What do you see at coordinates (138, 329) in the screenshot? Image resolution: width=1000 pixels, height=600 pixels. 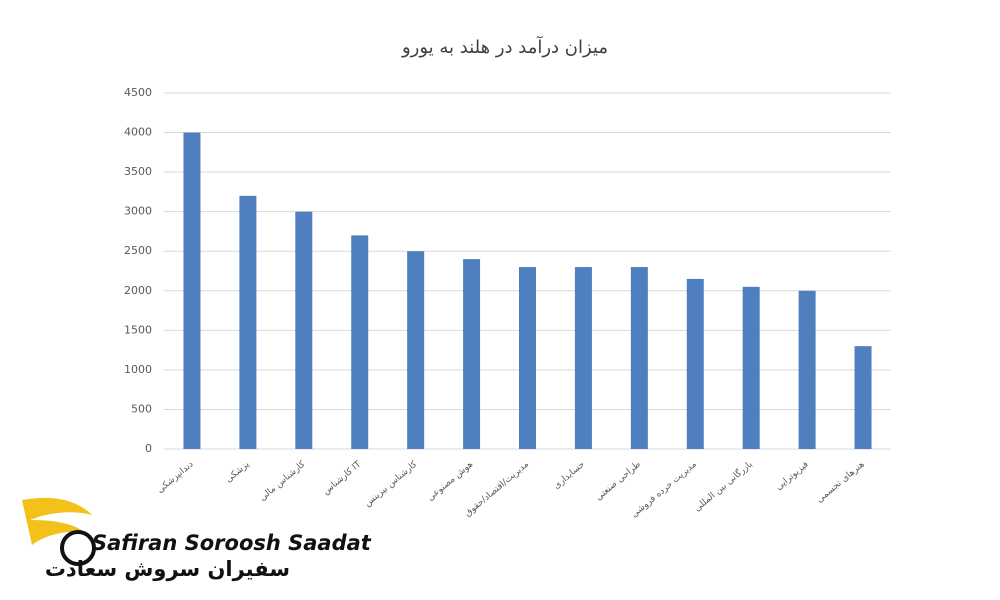 I see `y-tick-label: 1500` at bounding box center [138, 329].